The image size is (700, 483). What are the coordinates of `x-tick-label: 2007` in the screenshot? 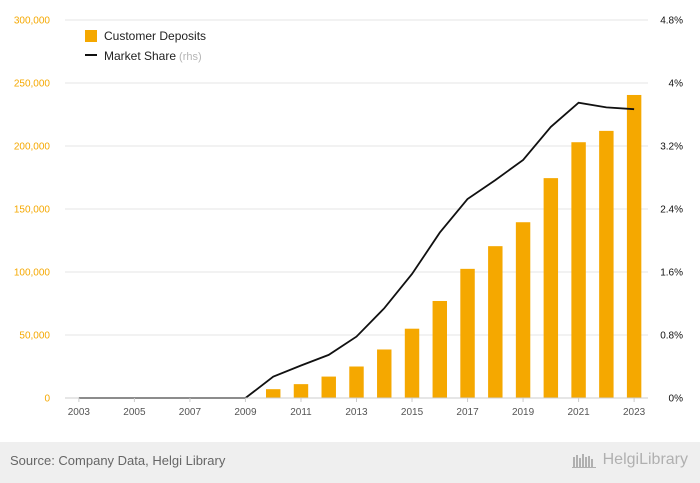 It's located at (190, 412).